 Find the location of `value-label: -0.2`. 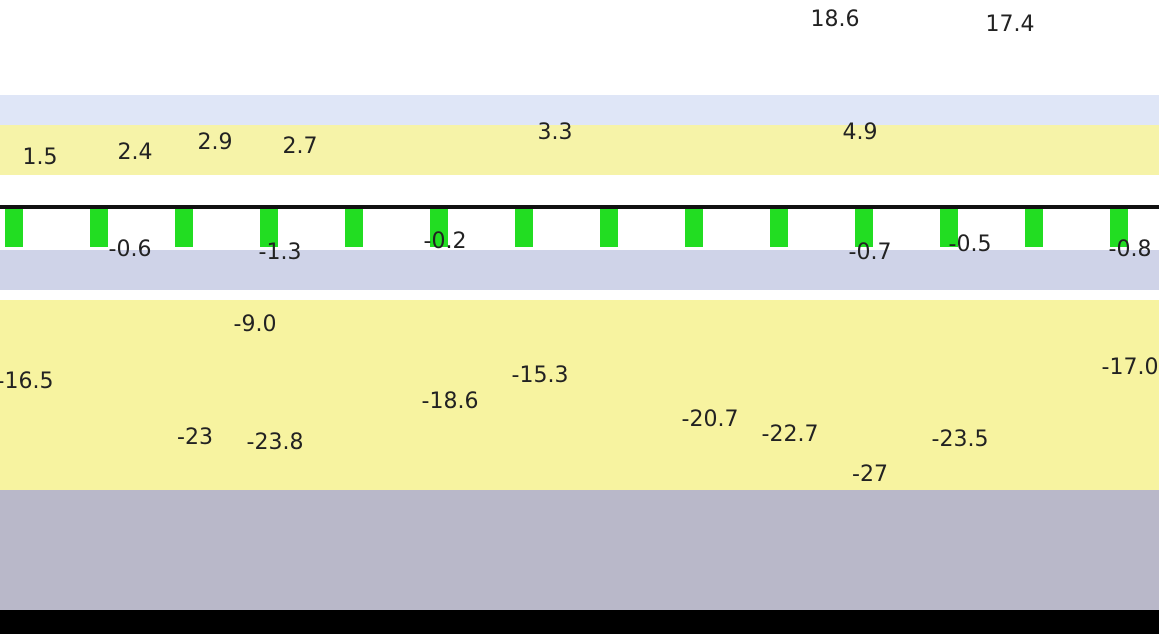

value-label: -0.2 is located at coordinates (445, 241).